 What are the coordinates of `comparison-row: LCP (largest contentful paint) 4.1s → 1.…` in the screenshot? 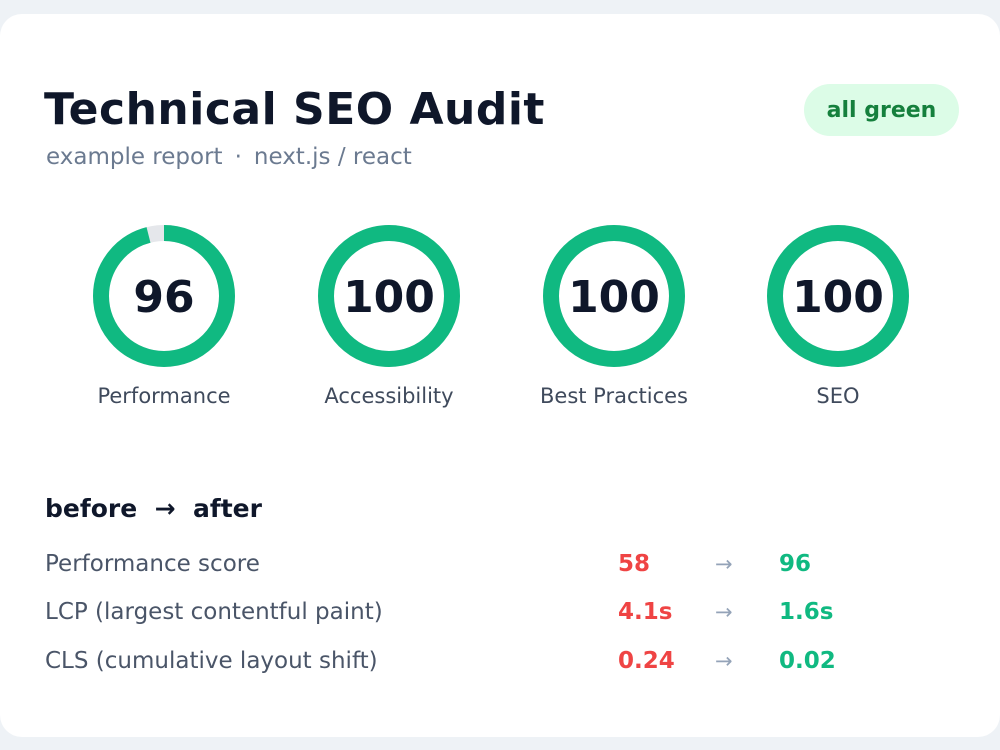 It's located at (500, 614).